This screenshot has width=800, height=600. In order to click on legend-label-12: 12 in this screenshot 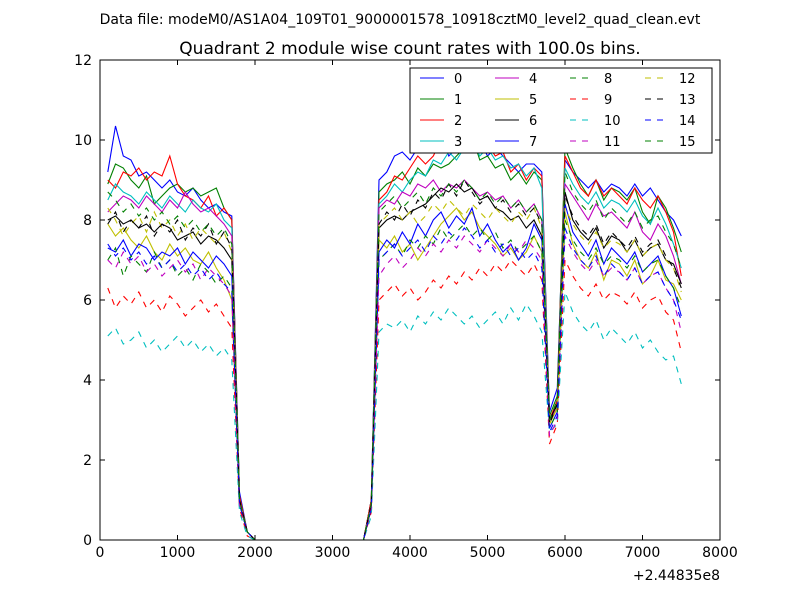, I will do `click(687, 79)`.